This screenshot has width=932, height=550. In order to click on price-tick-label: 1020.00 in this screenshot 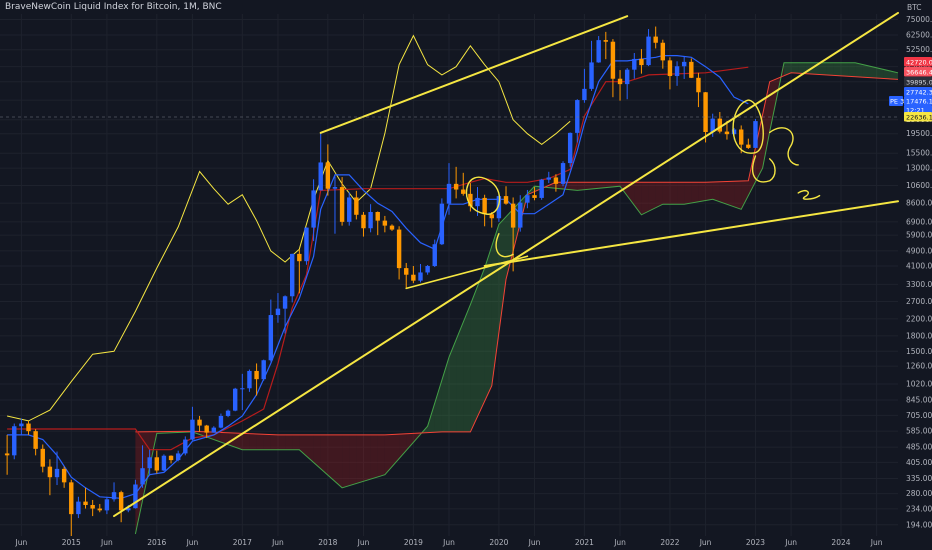, I will do `click(919, 384)`.